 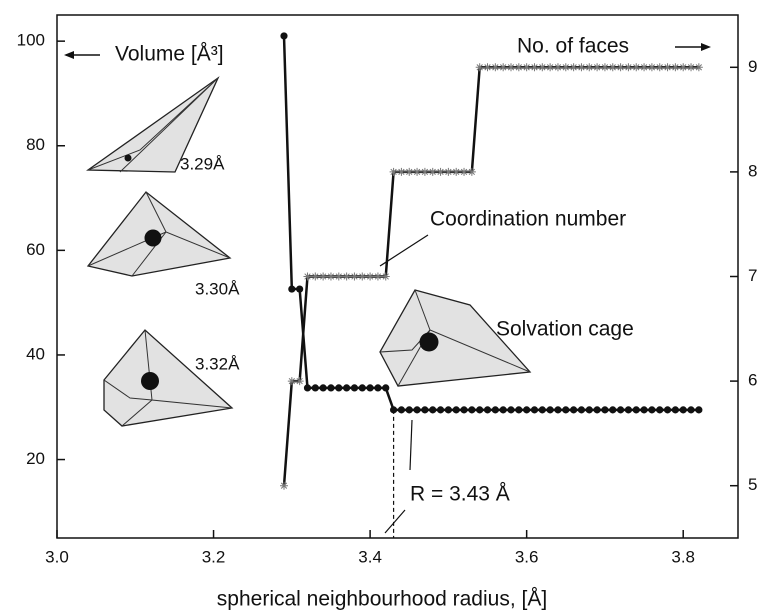 I want to click on y-tick-label: 80, so click(x=35, y=144).